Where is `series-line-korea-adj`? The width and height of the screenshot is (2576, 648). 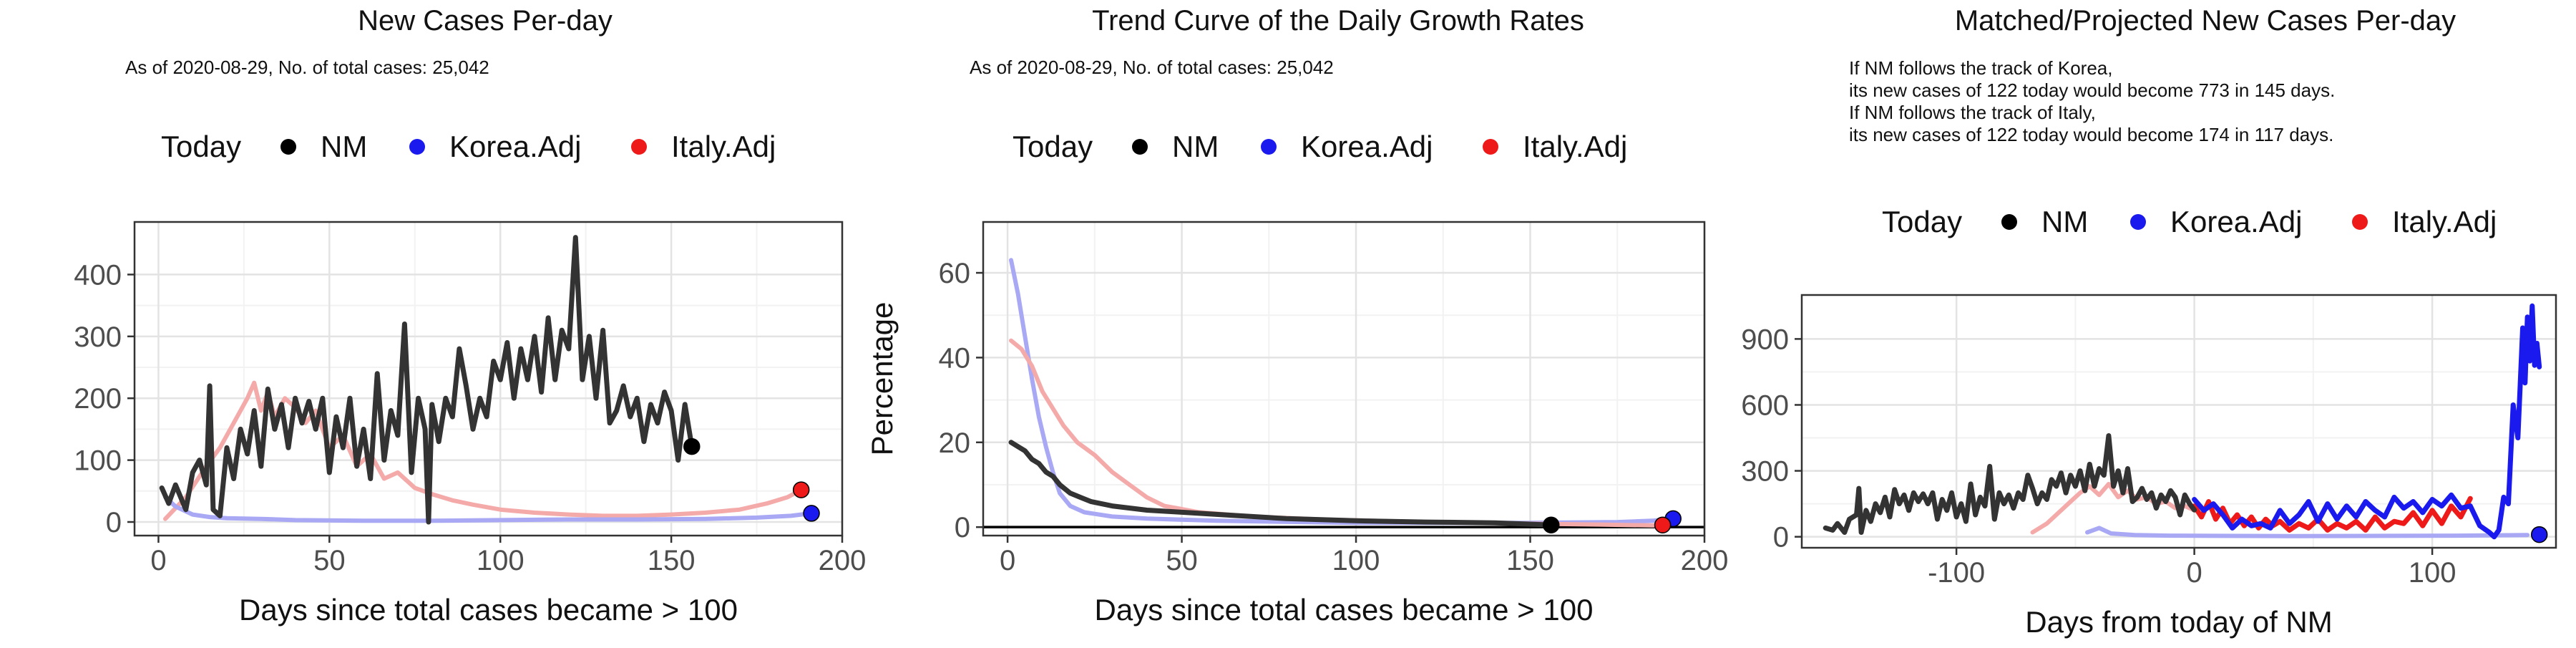
series-line-korea-adj is located at coordinates (2367, 422).